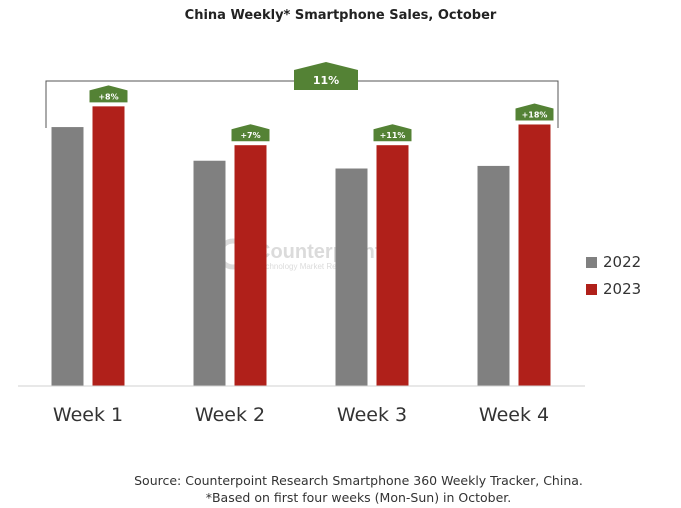 The height and width of the screenshot is (508, 681). Describe the element at coordinates (326, 80) in the screenshot. I see `total-growth-label: 11%` at that location.